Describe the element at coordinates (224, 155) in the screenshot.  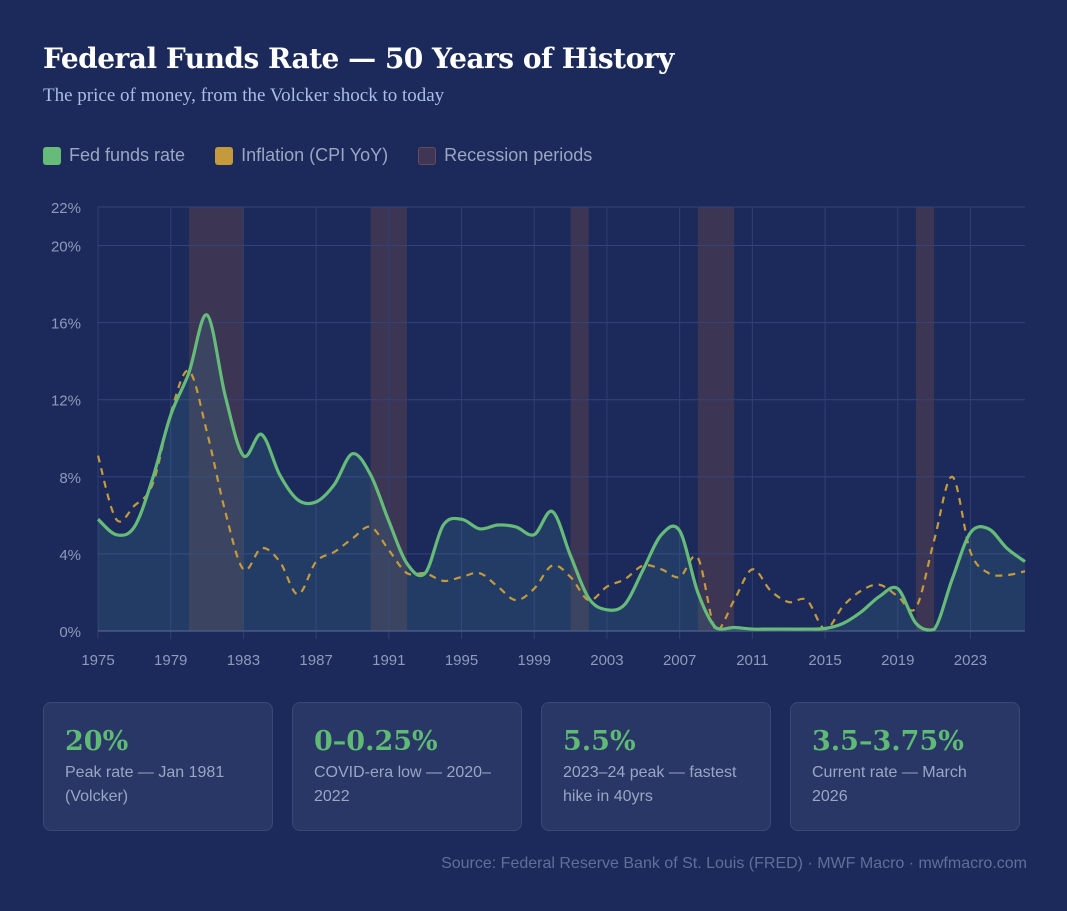
I see `legend-swatch-inflation` at that location.